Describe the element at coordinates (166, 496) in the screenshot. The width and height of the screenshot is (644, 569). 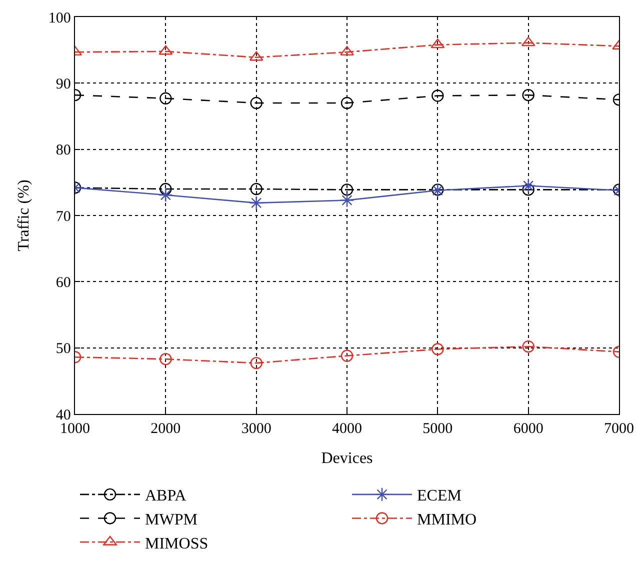
I see `legend-label: ABPA` at that location.